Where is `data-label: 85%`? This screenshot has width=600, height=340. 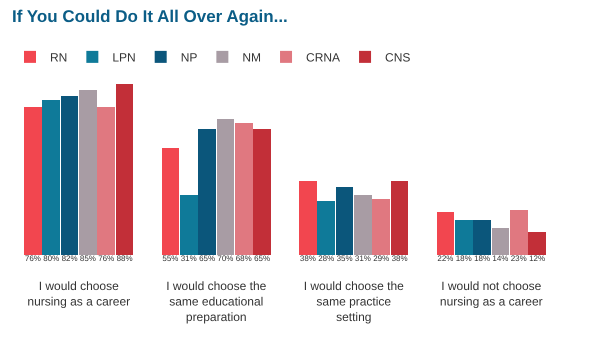
data-label: 85% is located at coordinates (88, 258).